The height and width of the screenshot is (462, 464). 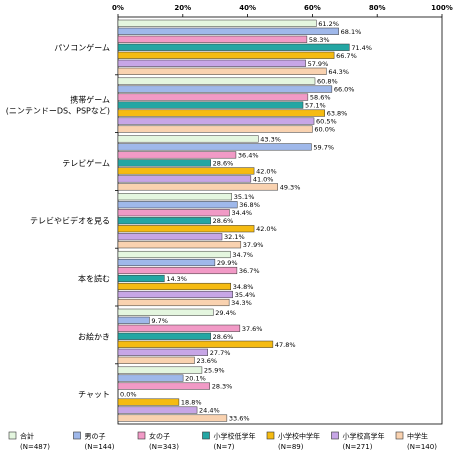 What do you see at coordinates (27, 436) in the screenshot?
I see `legend-label: 合計` at bounding box center [27, 436].